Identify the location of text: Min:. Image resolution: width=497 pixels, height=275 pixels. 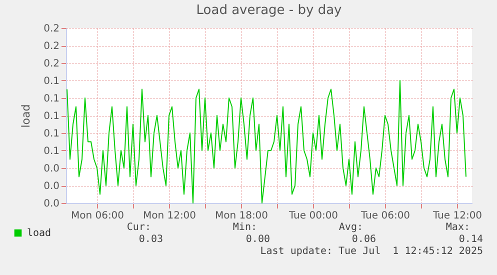
(244, 227).